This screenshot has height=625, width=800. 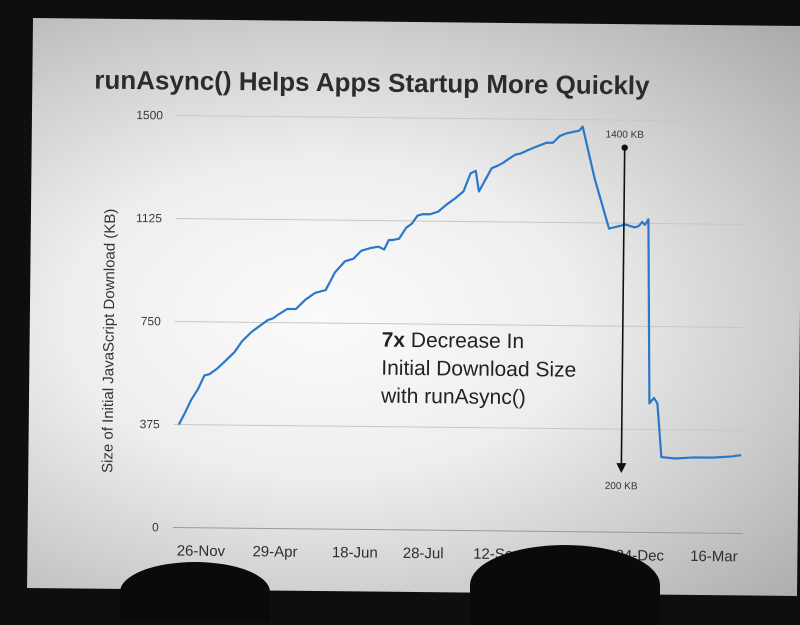 What do you see at coordinates (565, 585) in the screenshot?
I see `audience-head-right` at bounding box center [565, 585].